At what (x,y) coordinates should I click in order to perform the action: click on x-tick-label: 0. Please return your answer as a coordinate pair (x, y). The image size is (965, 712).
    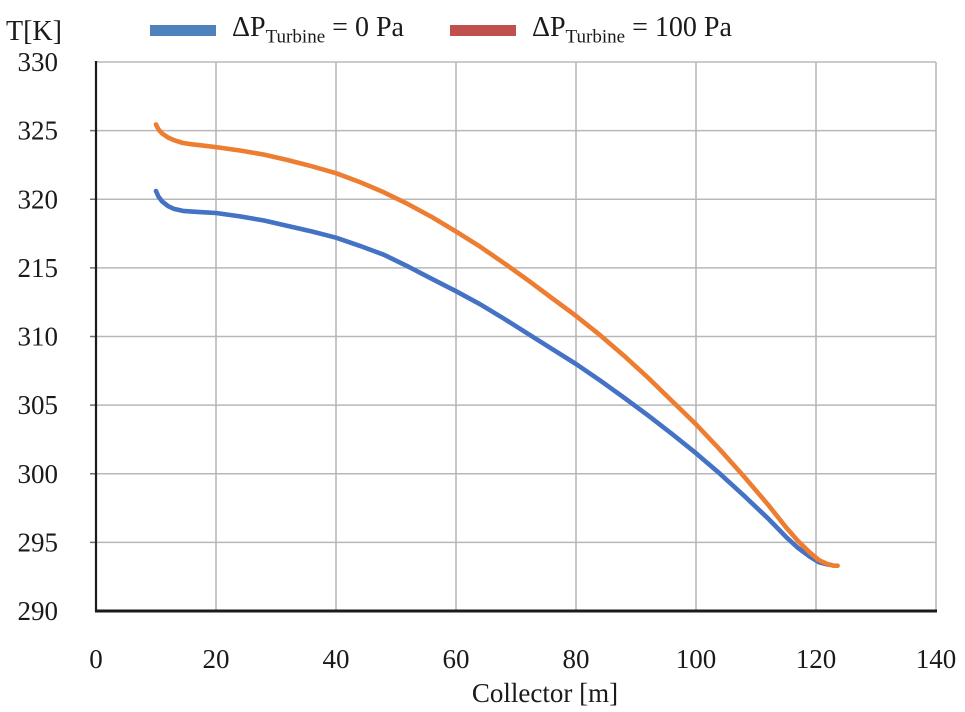
    Looking at the image, I should click on (96, 659).